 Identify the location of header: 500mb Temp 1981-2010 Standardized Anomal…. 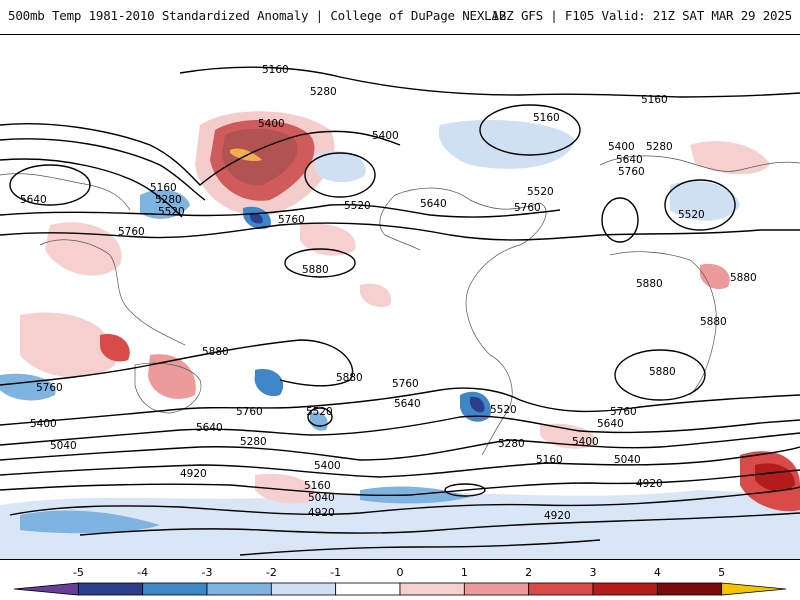
(400, 17).